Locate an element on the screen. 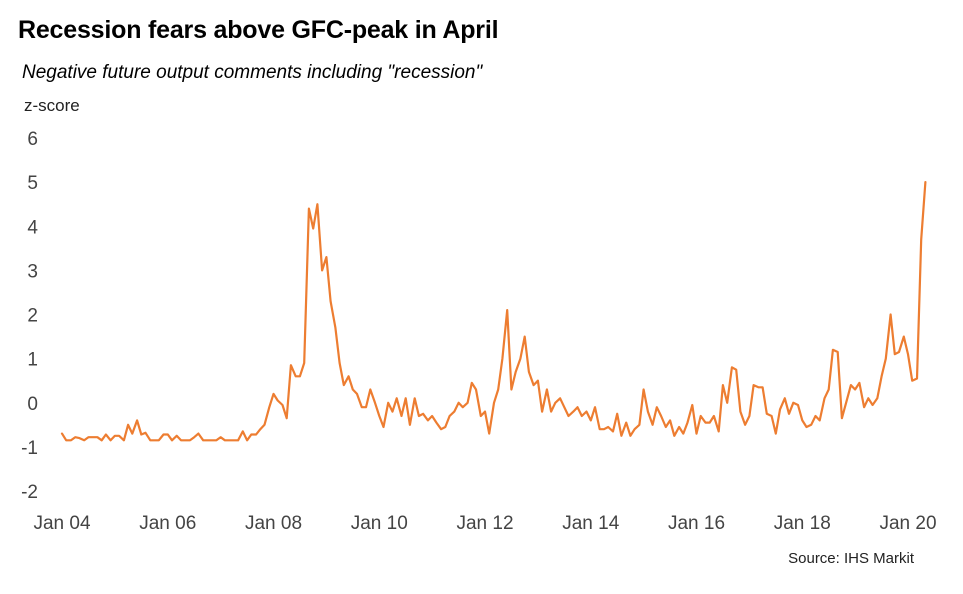  y-tick-label: -1 is located at coordinates (29, 448).